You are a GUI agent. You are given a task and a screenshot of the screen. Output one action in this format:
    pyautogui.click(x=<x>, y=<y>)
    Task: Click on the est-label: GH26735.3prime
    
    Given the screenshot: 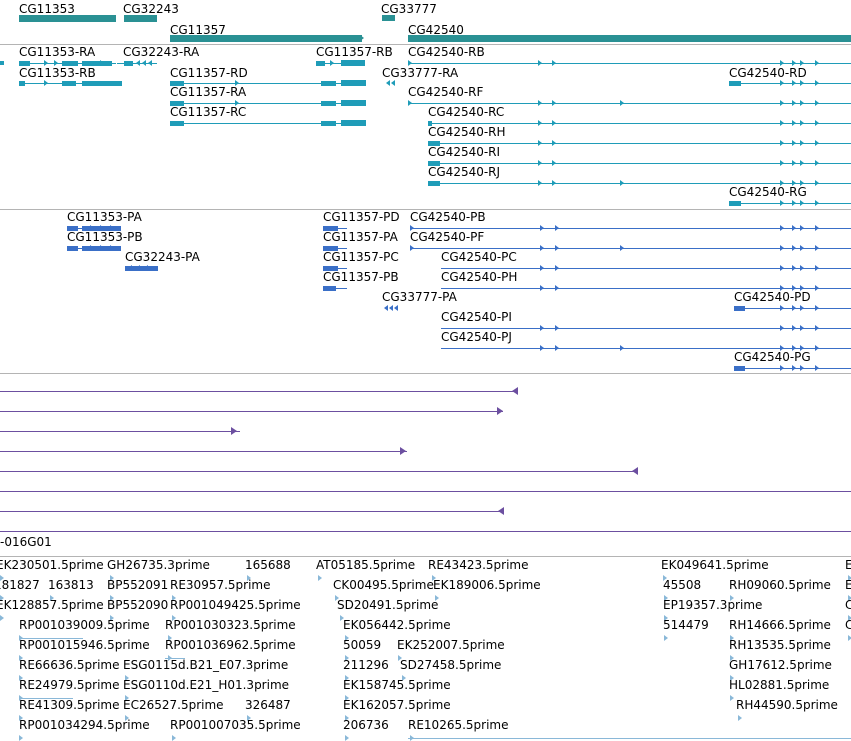 What is the action you would take?
    pyautogui.click(x=158, y=565)
    